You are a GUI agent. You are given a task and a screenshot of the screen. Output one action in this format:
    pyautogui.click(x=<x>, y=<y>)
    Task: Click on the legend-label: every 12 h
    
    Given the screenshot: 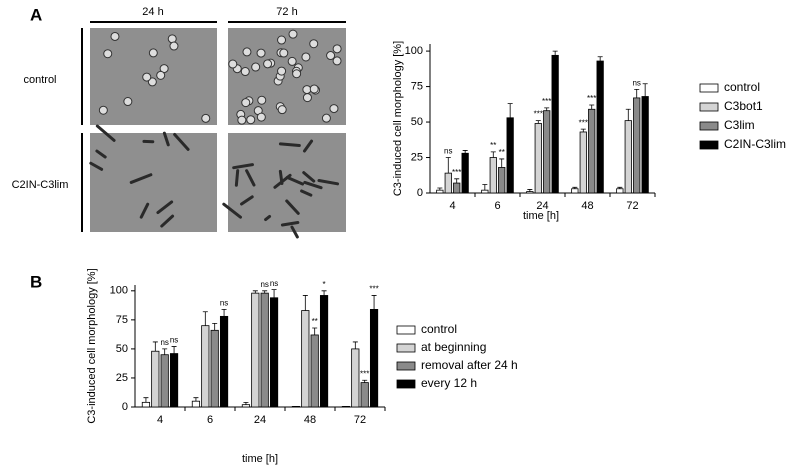 What is the action you would take?
    pyautogui.click(x=449, y=383)
    